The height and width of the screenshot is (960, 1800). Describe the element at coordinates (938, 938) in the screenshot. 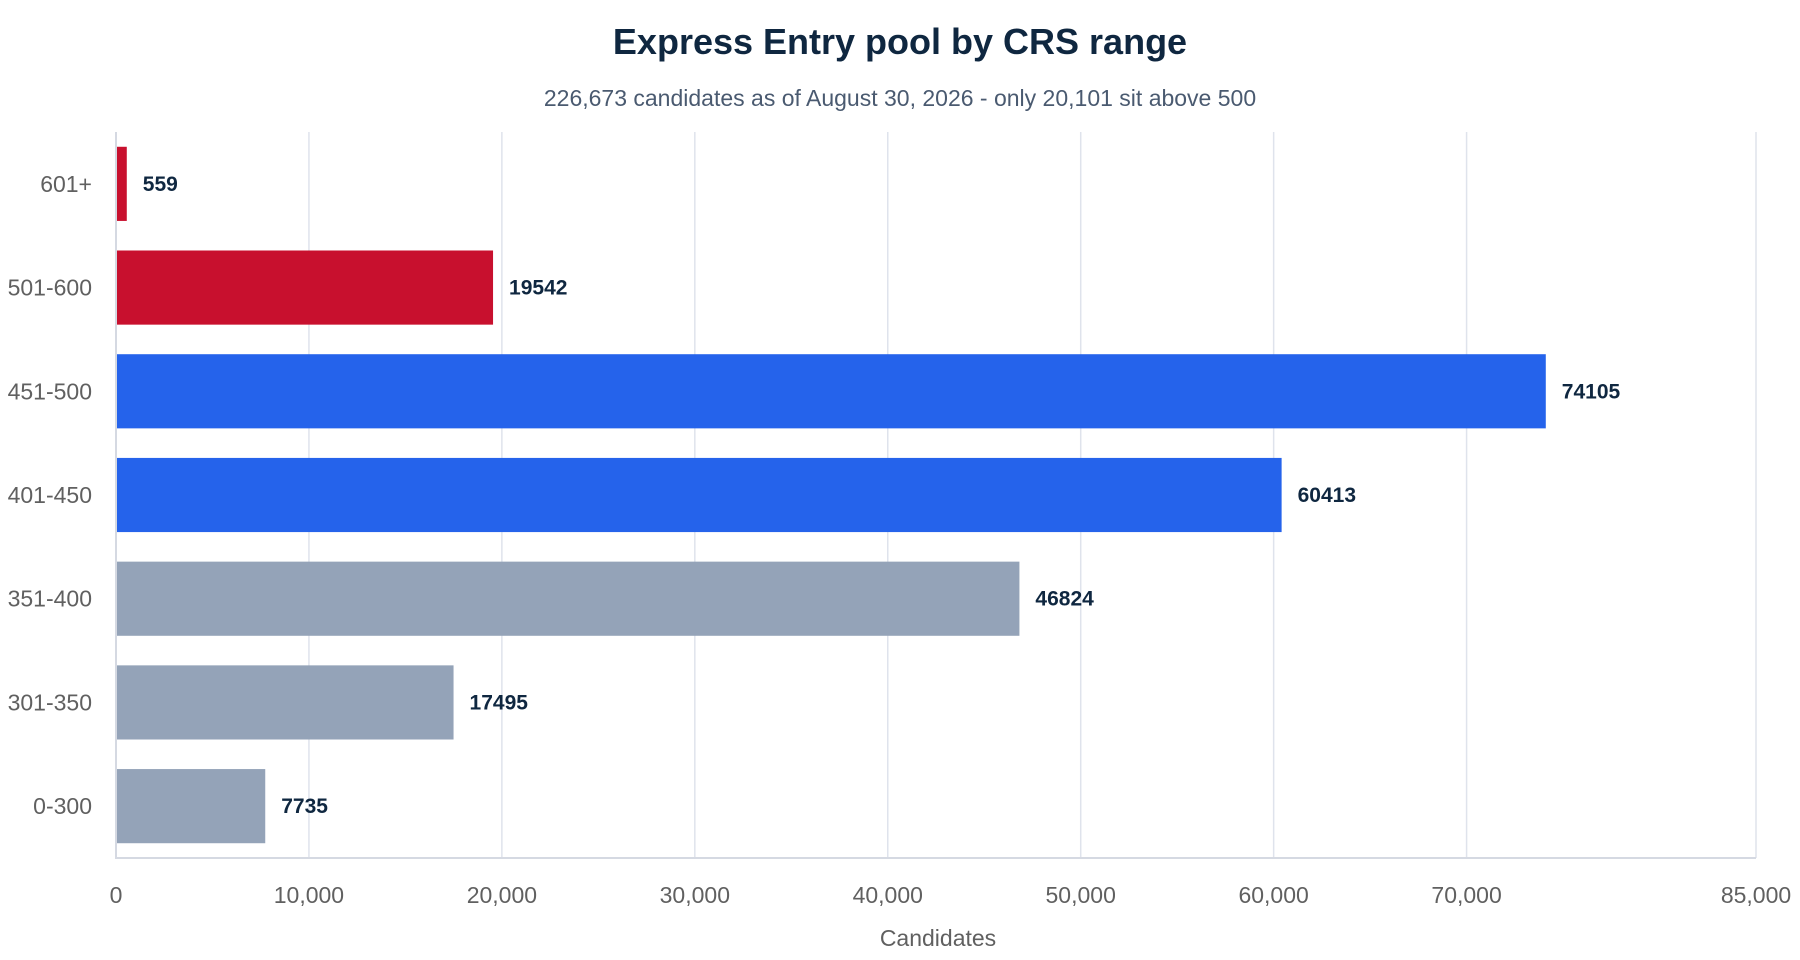

I see `x-axis-title: Candidates` at that location.